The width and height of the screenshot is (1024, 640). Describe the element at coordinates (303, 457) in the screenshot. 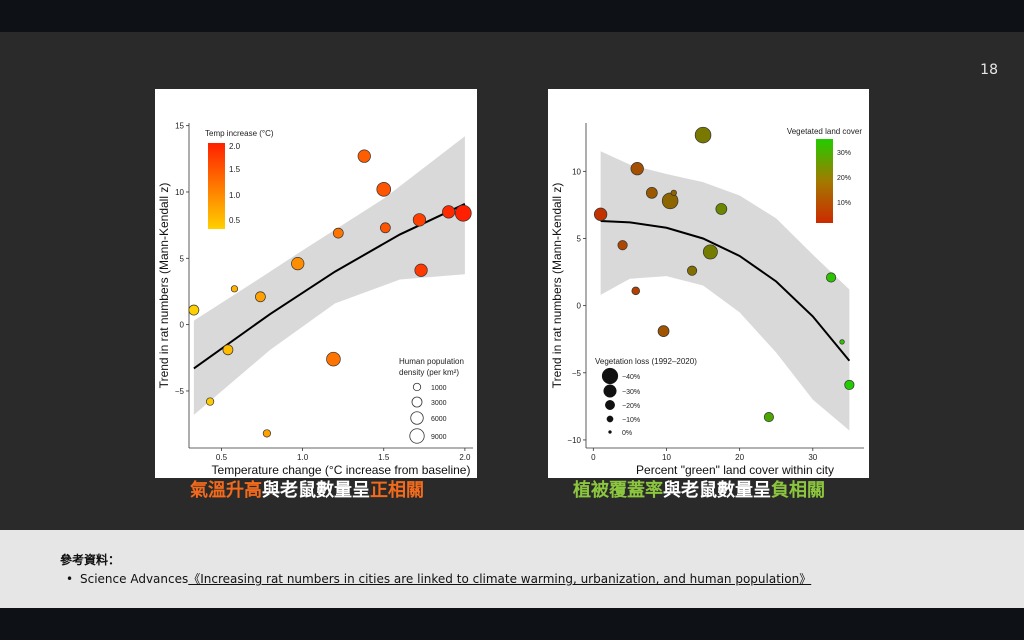

I see `x-tick-label: 1.0` at that location.